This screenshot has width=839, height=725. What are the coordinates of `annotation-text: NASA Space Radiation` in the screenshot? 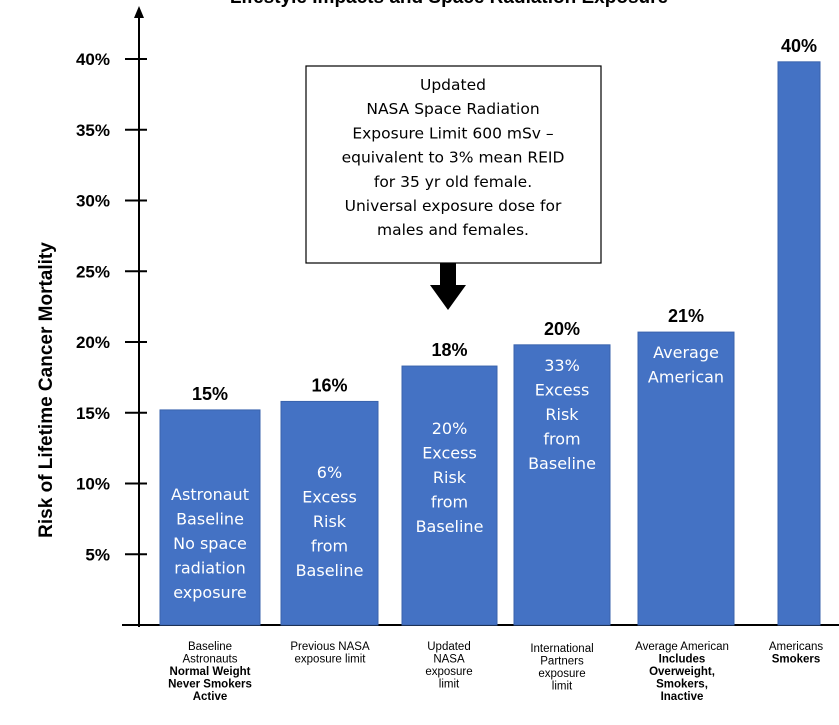 It's located at (452, 109).